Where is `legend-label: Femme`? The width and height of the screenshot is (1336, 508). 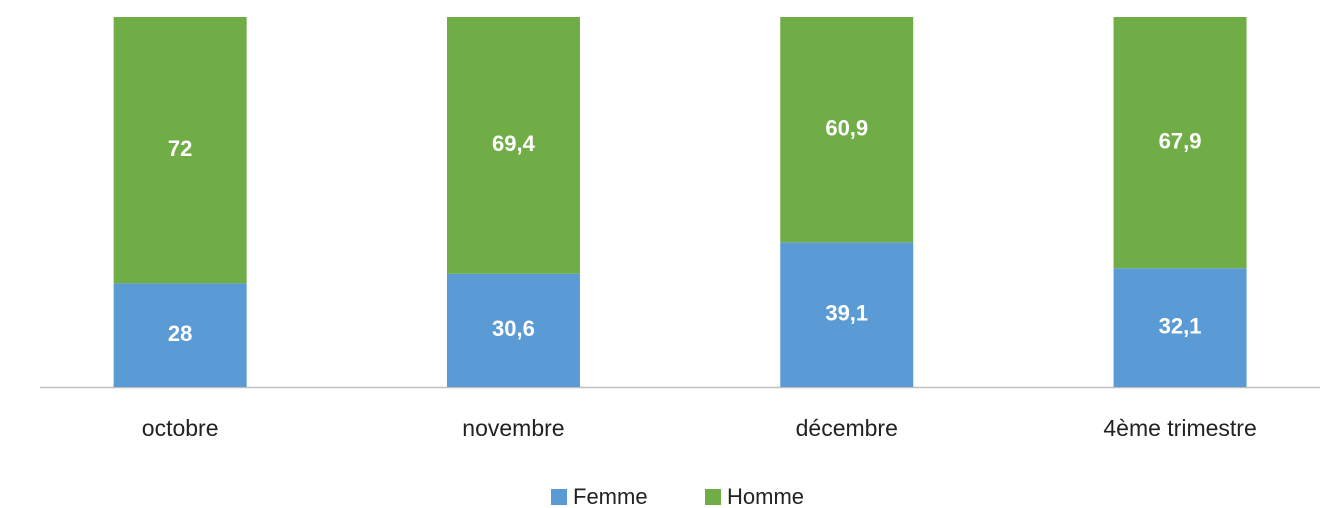 legend-label: Femme is located at coordinates (610, 496).